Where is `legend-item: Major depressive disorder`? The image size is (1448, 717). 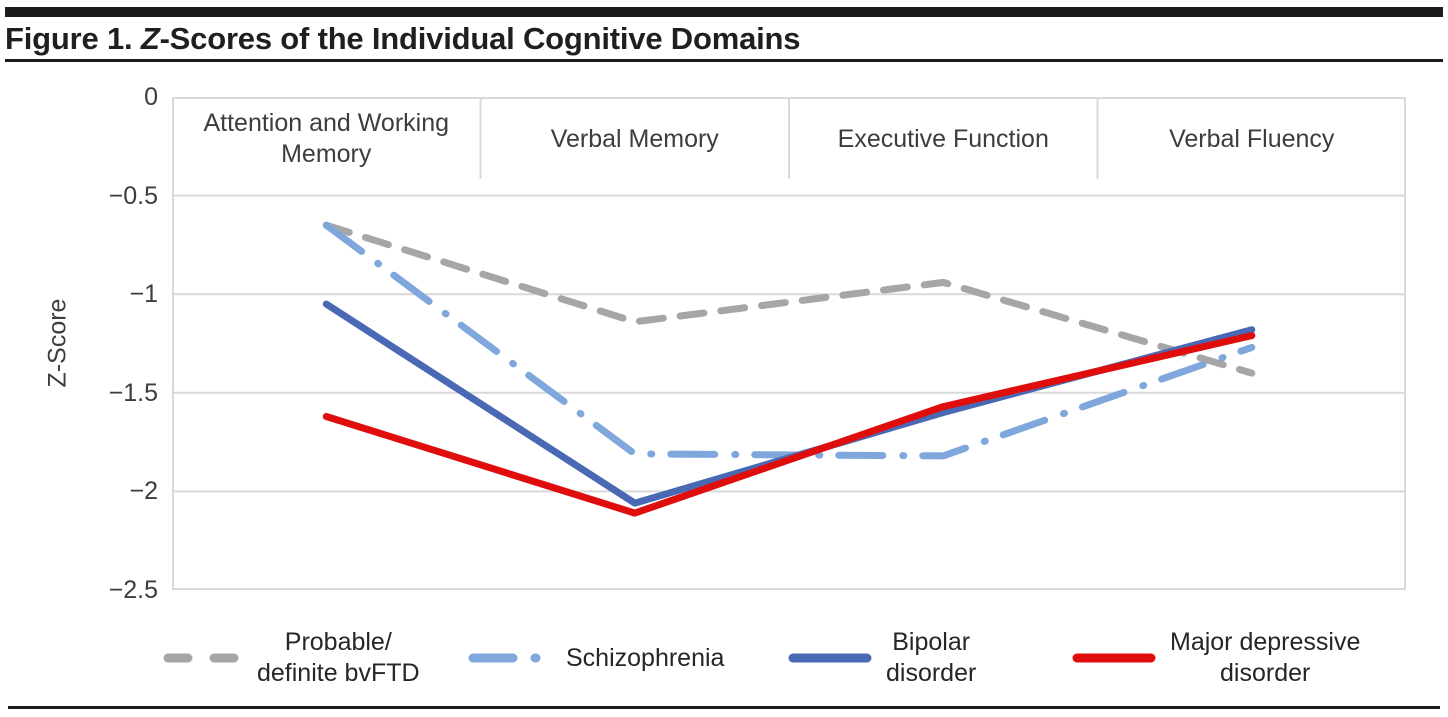 legend-item: Major depressive disorder is located at coordinates (1216, 658).